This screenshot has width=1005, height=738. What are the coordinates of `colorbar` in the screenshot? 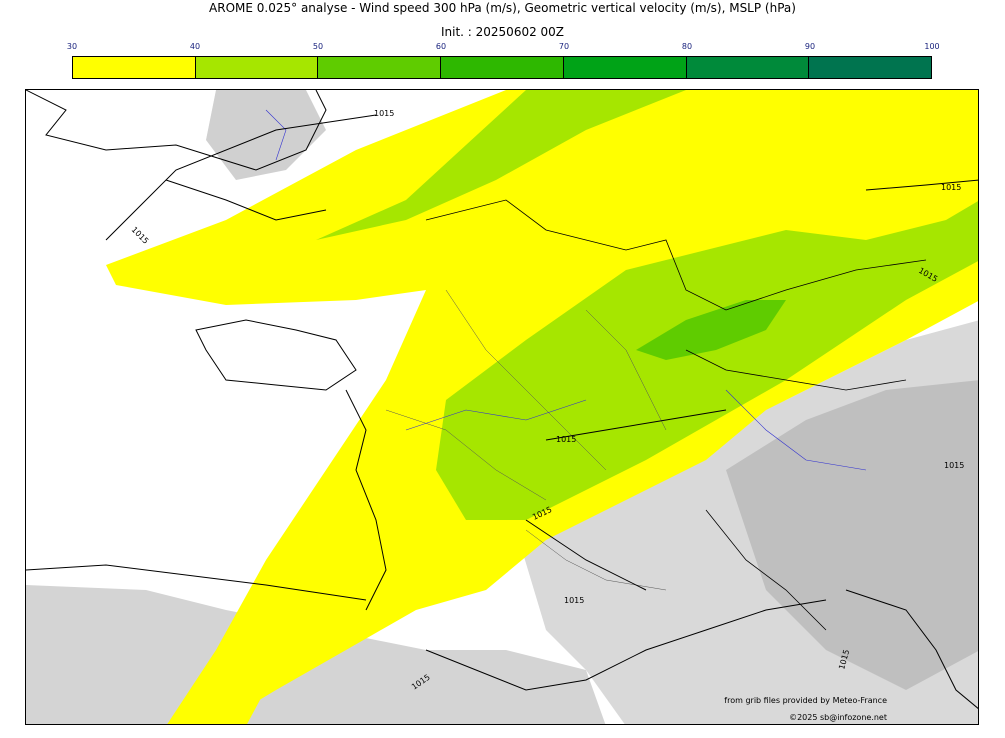 It's located at (502, 67).